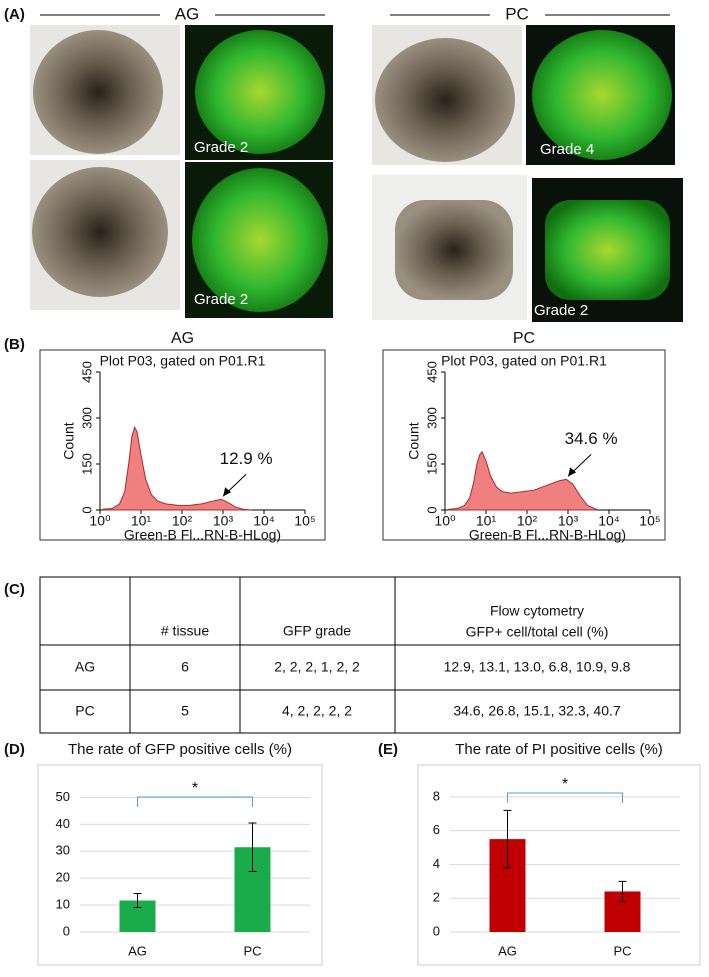  I want to click on chart-title: The rate of PI positive cells (%), so click(559, 749).